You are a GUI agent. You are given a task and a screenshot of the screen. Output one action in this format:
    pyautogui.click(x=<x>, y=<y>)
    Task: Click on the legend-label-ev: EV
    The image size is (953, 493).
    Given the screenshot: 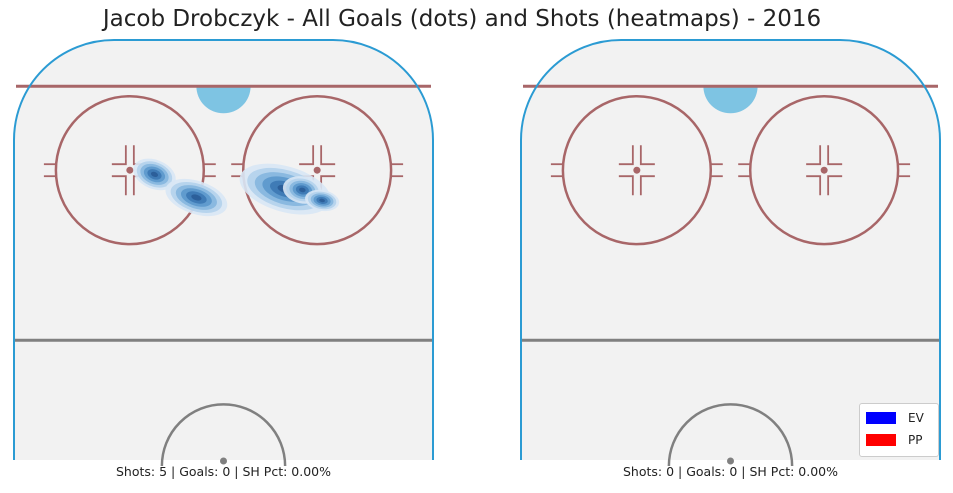 What is the action you would take?
    pyautogui.click(x=916, y=418)
    